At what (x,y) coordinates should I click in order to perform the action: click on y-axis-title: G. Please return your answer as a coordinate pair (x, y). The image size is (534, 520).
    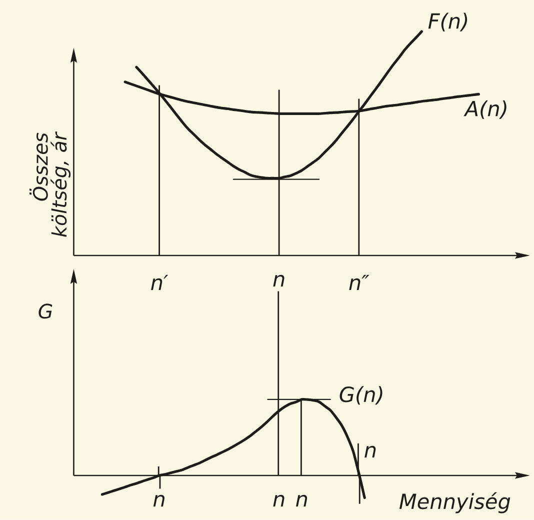
    Looking at the image, I should click on (45, 311).